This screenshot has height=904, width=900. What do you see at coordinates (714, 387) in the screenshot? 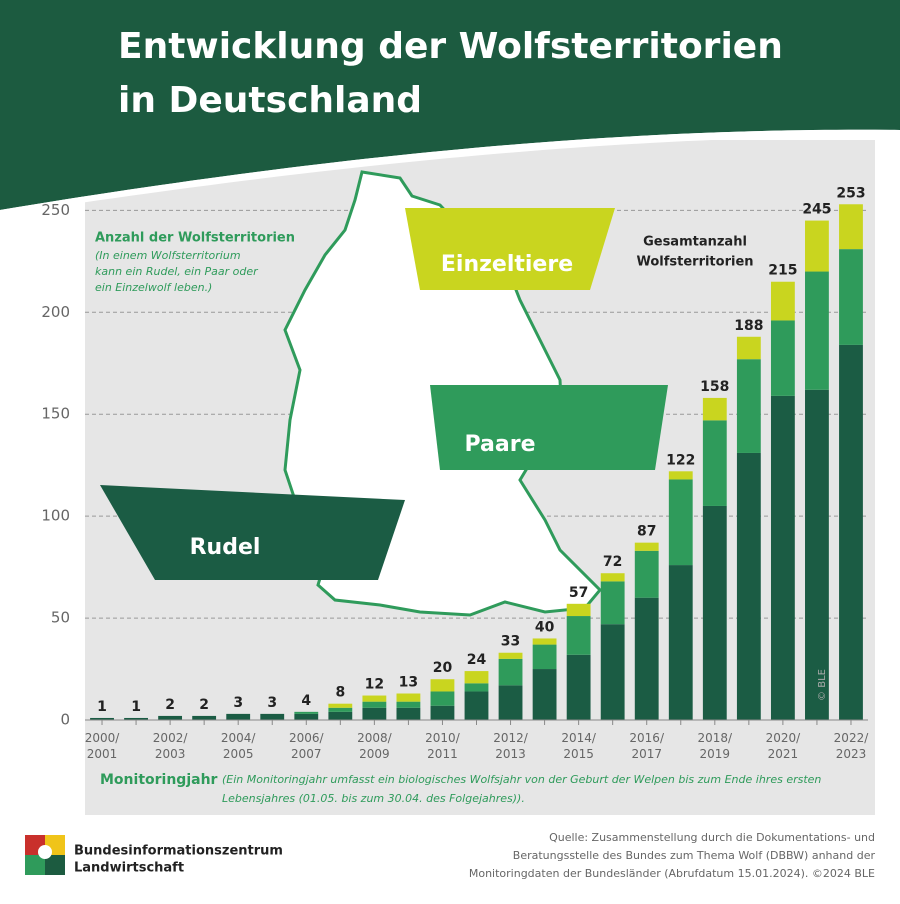
I see `total-value: 158` at bounding box center [714, 387].